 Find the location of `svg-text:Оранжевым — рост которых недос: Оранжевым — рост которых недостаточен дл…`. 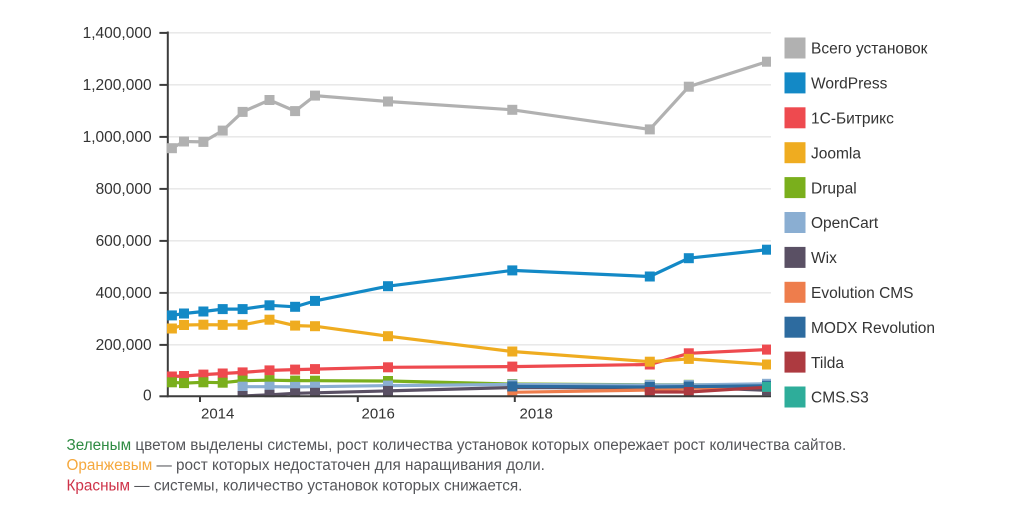

svg-text:Оранжевым — рост которых недос: Оранжевым — рост которых недостаточен дл… is located at coordinates (306, 465).